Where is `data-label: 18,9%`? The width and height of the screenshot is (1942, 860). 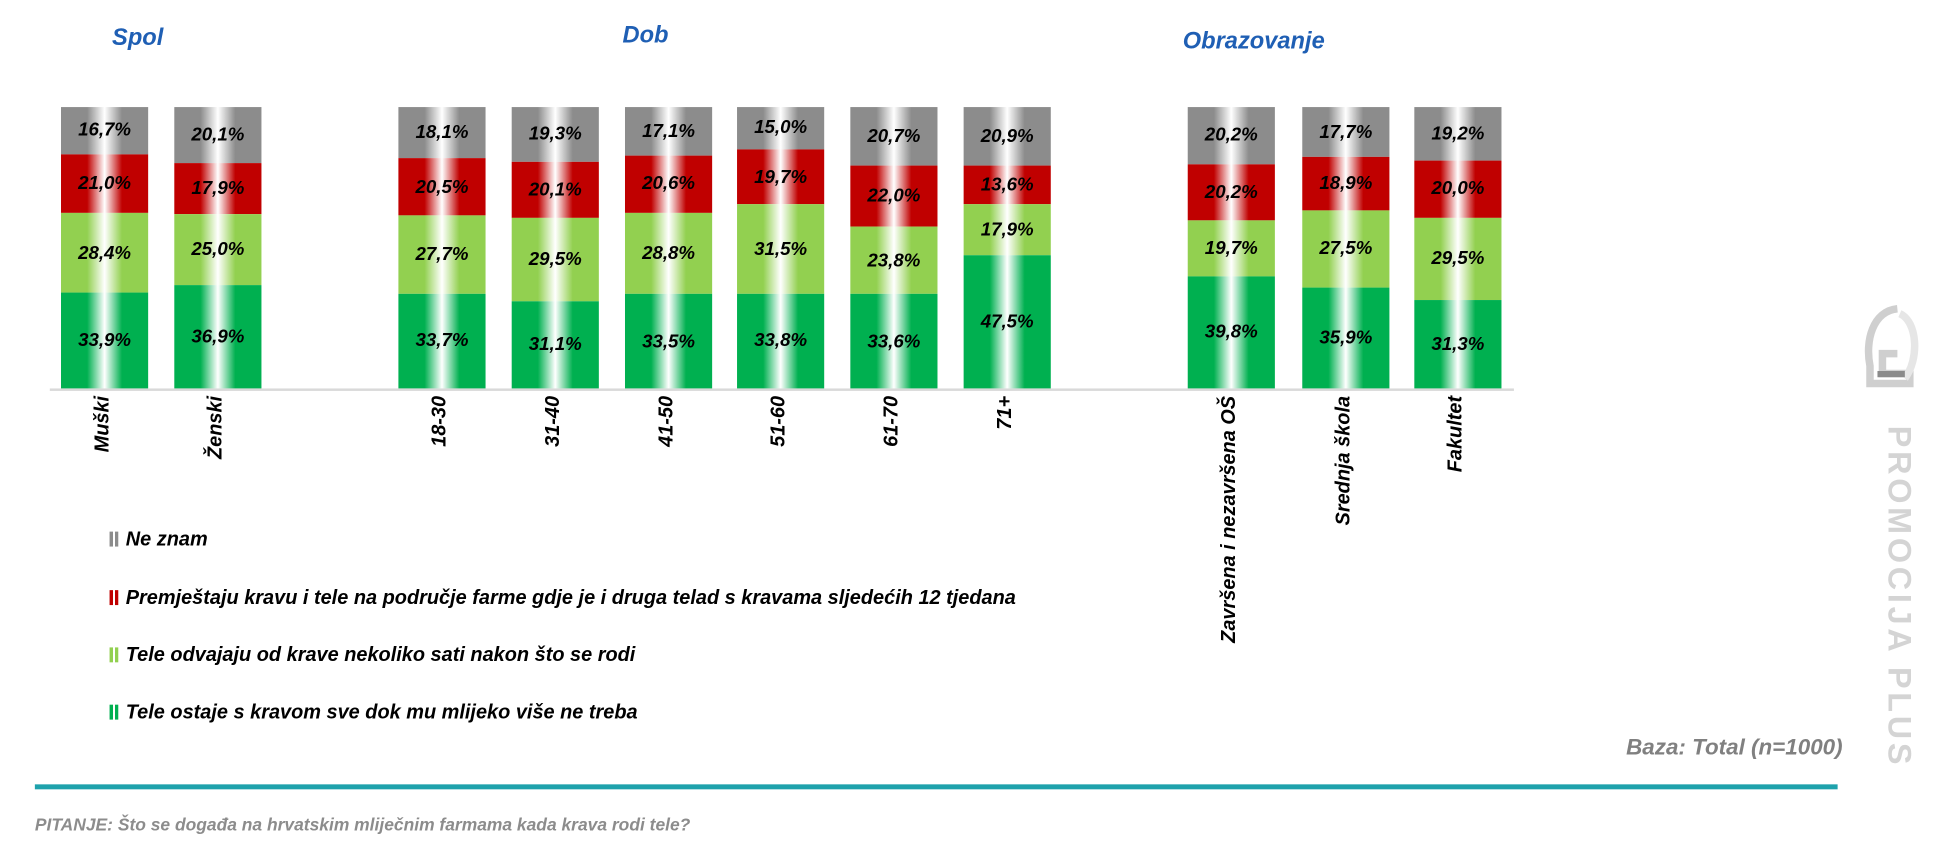
data-label: 18,9% is located at coordinates (1346, 183).